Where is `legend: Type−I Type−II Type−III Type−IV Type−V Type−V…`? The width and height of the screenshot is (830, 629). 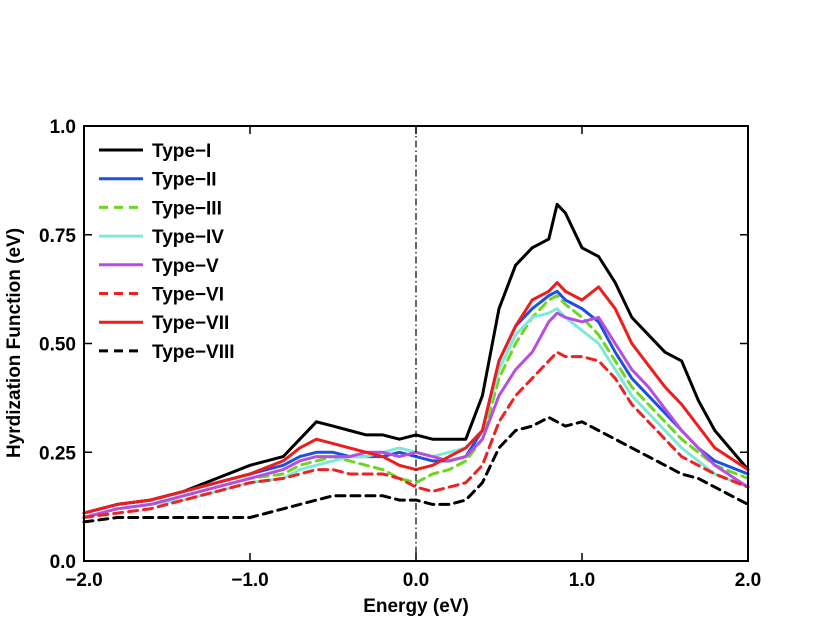
legend: Type−I Type−II Type−III Type−IV Type−V Type−V… is located at coordinates (167, 252).